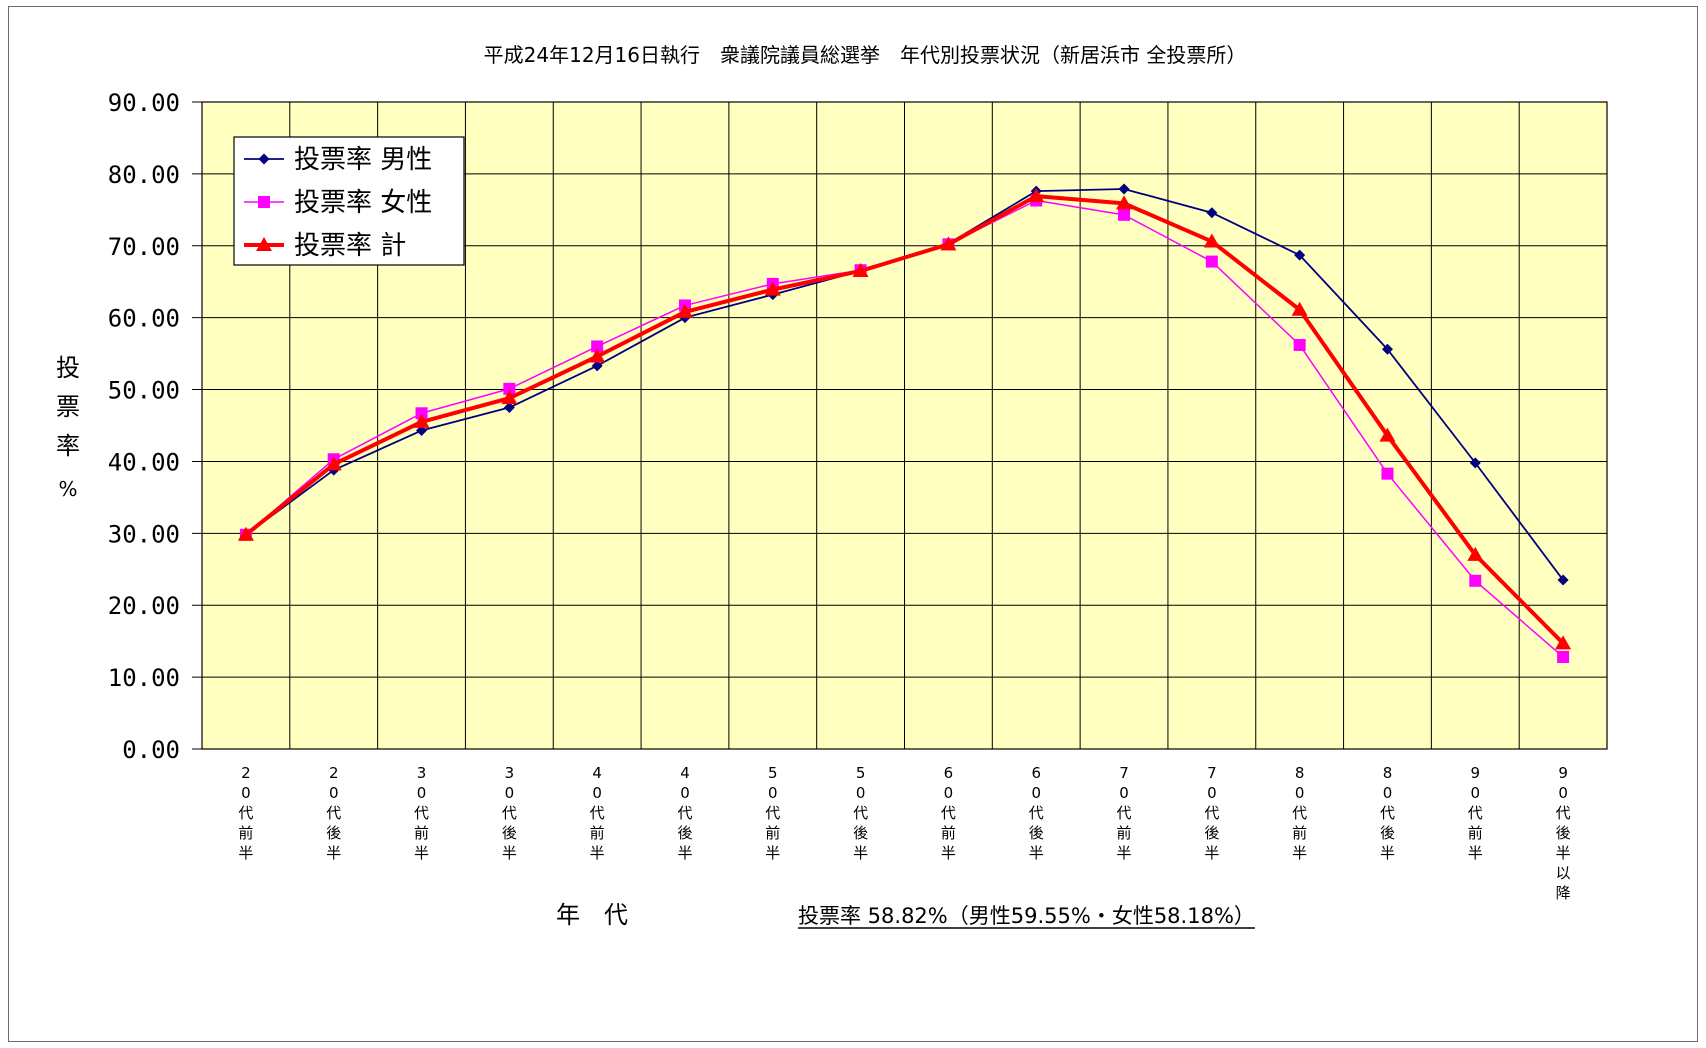 The width and height of the screenshot is (1706, 1048). I want to click on x-tick-label: 4 0 代前半, so click(597, 813).